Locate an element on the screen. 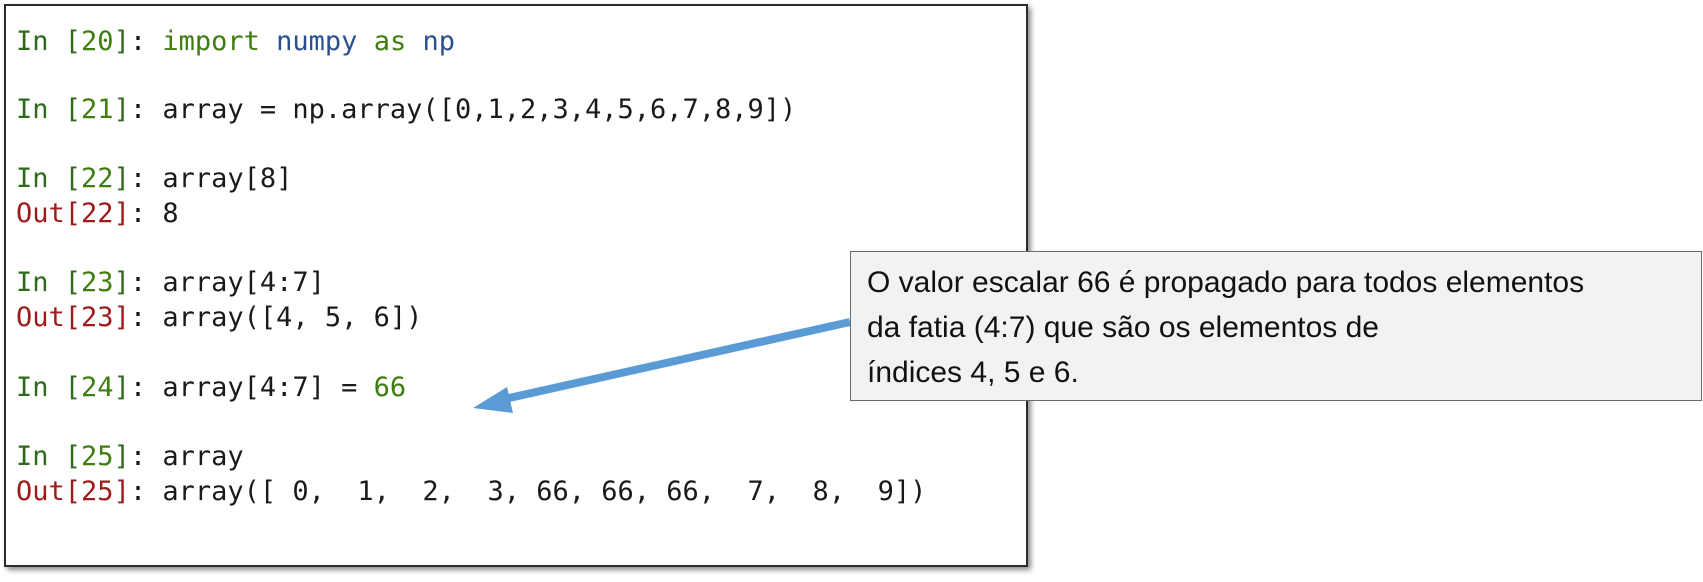 This screenshot has height=582, width=1703. console-line-in-20: In [20]: import numpy as np is located at coordinates (235, 41).